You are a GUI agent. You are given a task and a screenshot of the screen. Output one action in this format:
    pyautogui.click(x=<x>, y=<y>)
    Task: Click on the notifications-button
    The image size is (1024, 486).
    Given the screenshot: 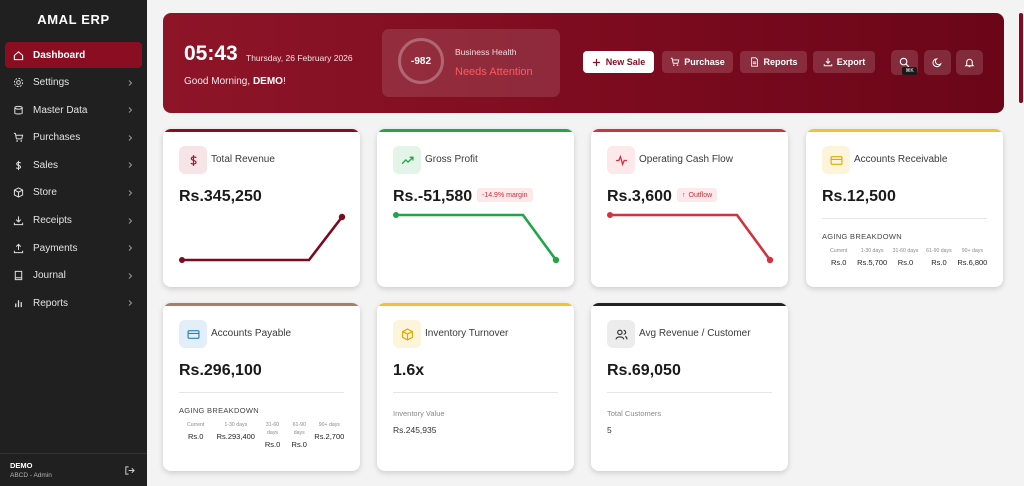 What is the action you would take?
    pyautogui.click(x=969, y=62)
    